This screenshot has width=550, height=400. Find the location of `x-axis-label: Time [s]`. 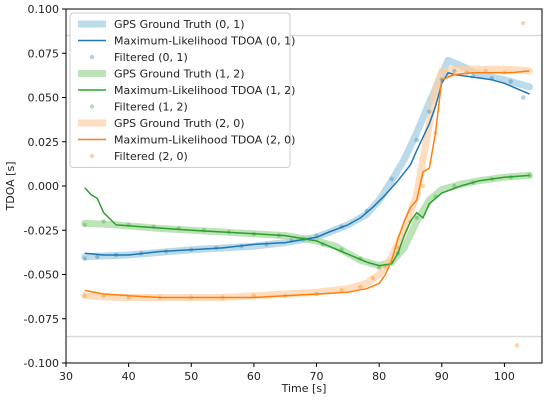

x-axis-label: Time [s] is located at coordinates (304, 388).